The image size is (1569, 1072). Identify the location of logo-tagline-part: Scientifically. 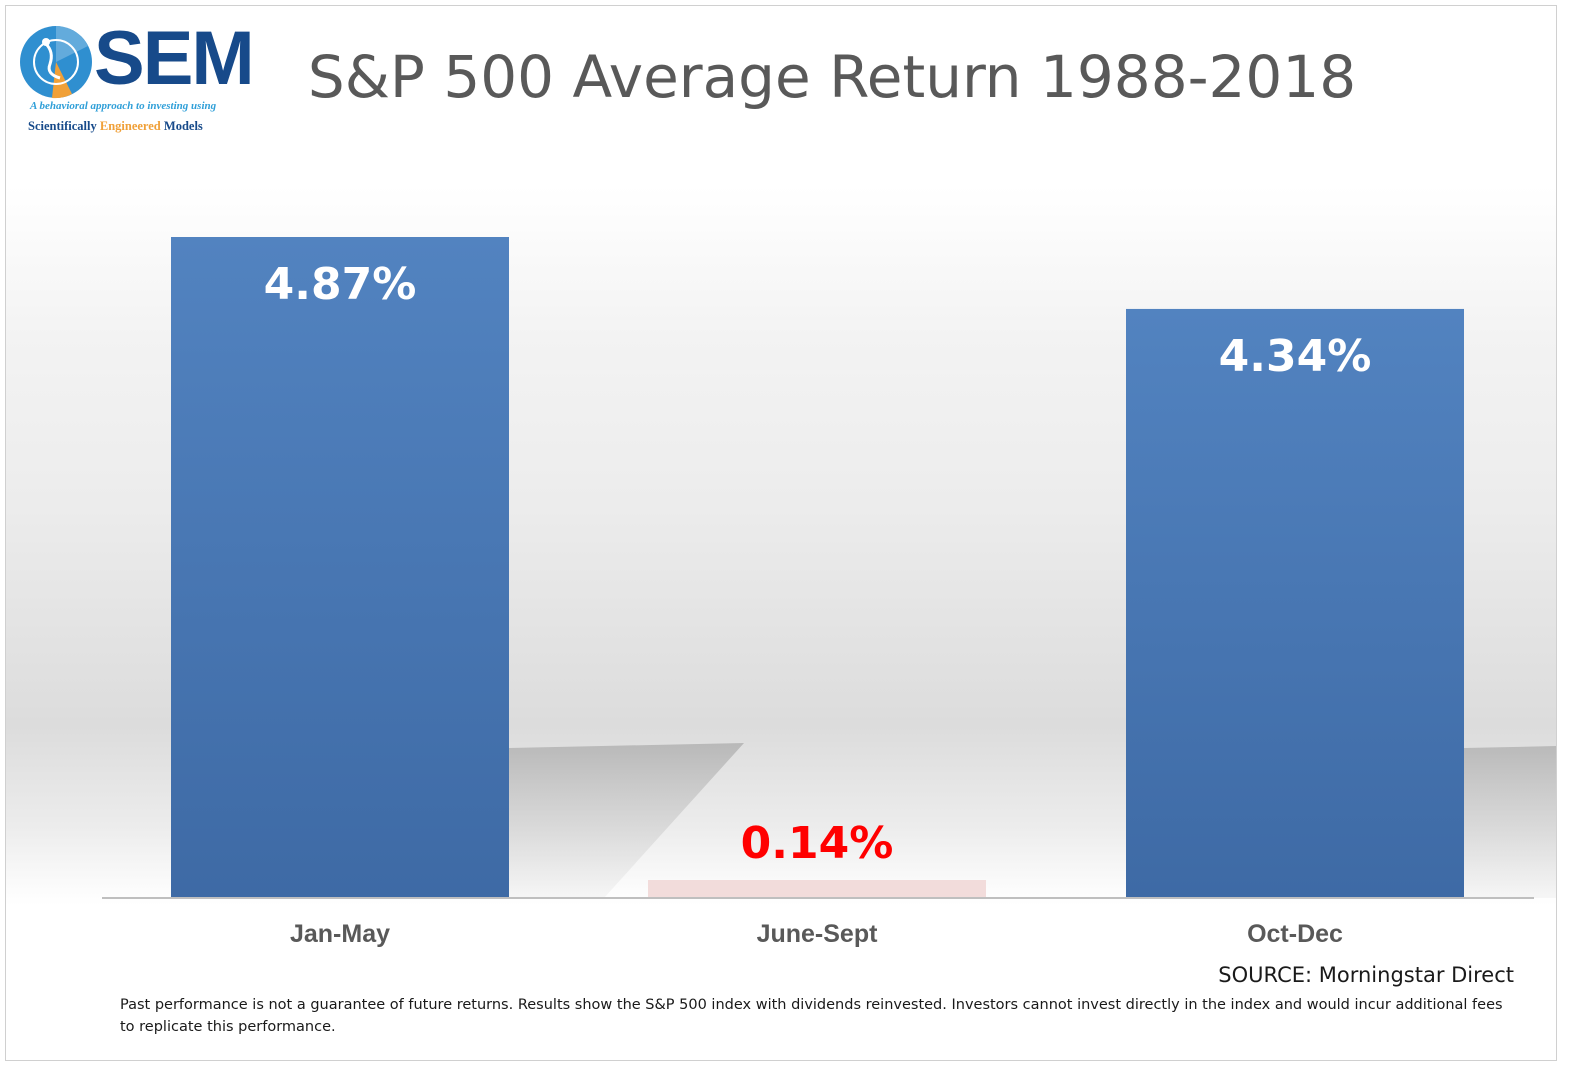
(64, 126).